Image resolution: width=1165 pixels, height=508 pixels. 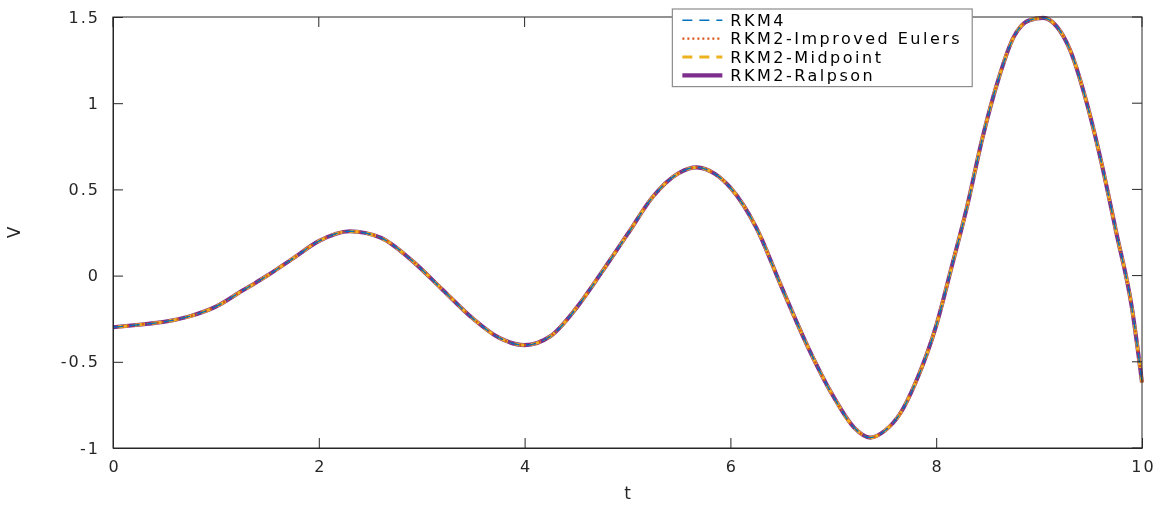 What do you see at coordinates (937, 467) in the screenshot?
I see `x-tick-label: 8` at bounding box center [937, 467].